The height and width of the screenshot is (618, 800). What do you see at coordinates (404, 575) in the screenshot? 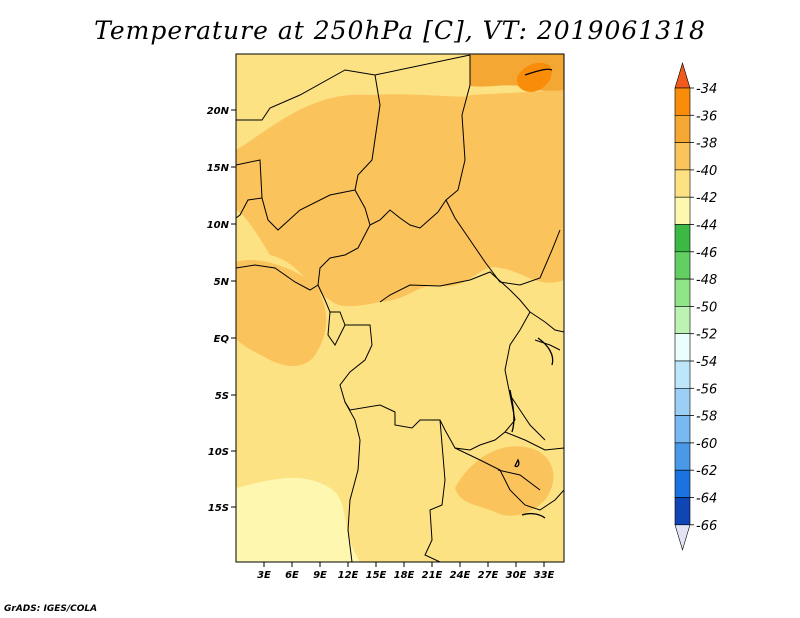
I see `lon-tick-label: 18E` at bounding box center [404, 575].